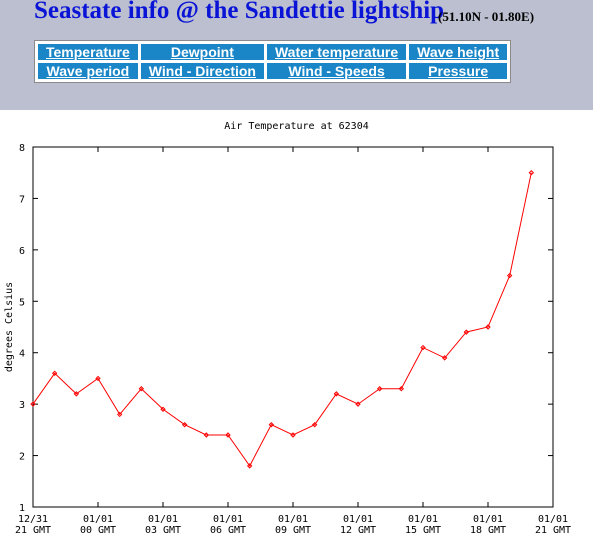 This screenshot has width=593, height=548. Describe the element at coordinates (486, 16) in the screenshot. I see `station-coordinates: (51.10N - 01.80E)` at that location.